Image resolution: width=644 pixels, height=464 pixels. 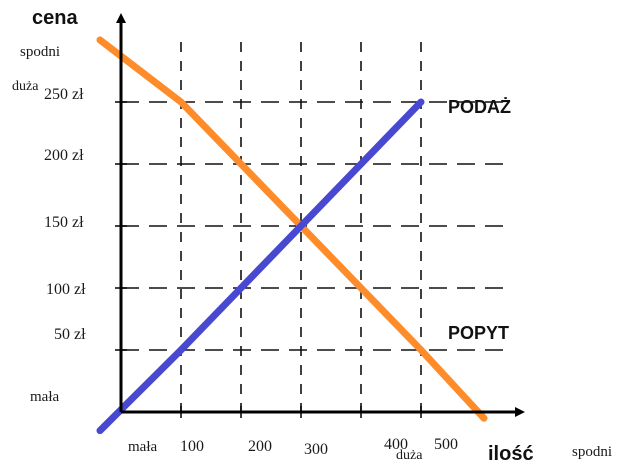 I want to click on x-axis-label: ilość, so click(x=511, y=453).